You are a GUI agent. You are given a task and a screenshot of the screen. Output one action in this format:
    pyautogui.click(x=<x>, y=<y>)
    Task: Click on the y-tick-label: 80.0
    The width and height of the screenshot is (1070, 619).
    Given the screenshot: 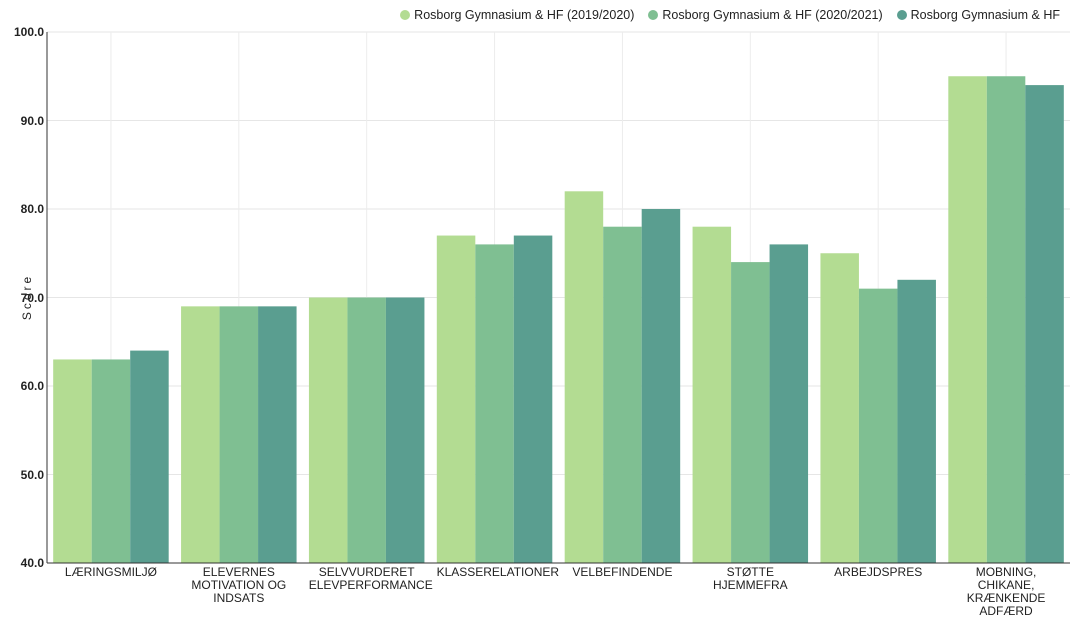 What is the action you would take?
    pyautogui.click(x=32, y=209)
    